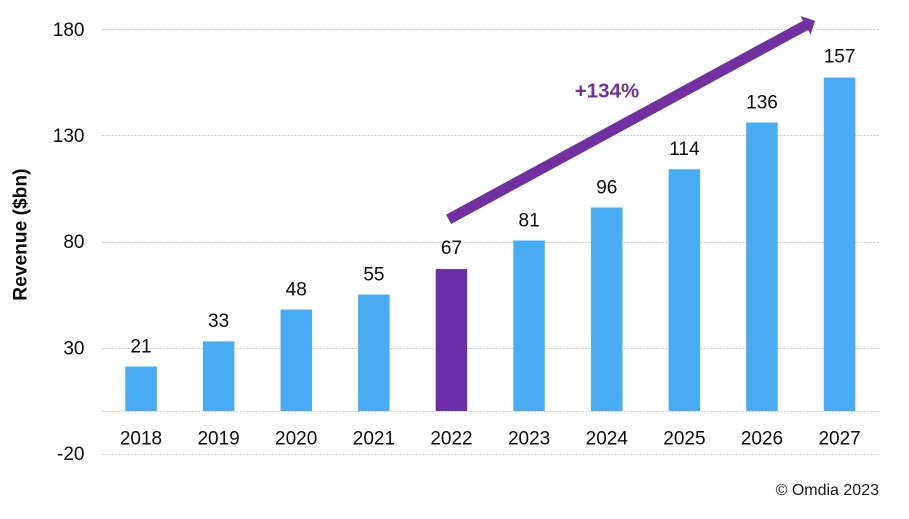  Describe the element at coordinates (70, 454) in the screenshot. I see `svg-text: -20` at that location.